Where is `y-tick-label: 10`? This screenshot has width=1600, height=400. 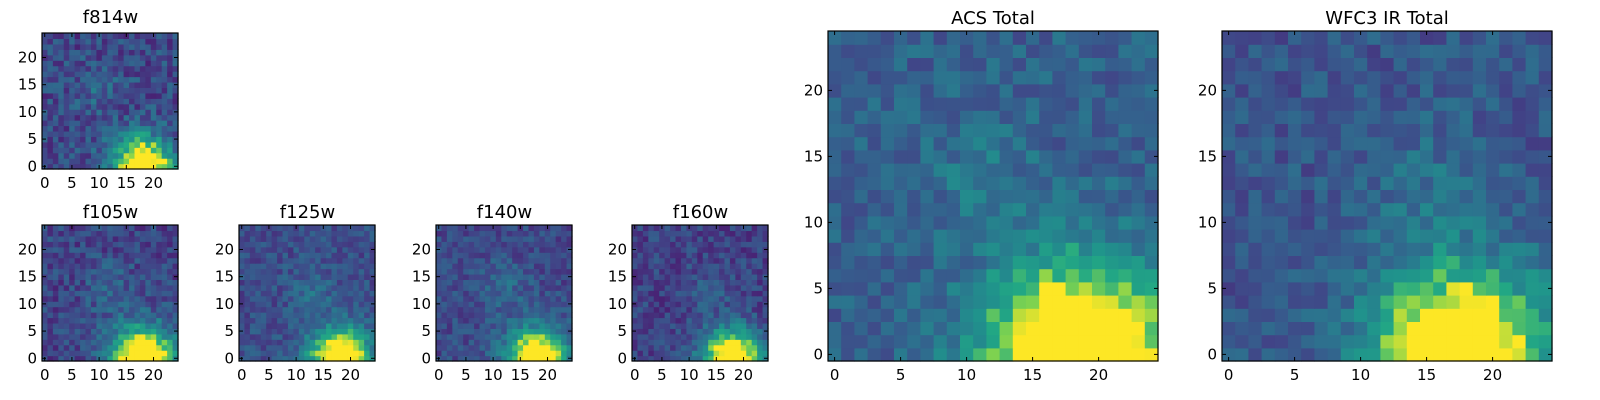 y-tick-label: 10 is located at coordinates (224, 304).